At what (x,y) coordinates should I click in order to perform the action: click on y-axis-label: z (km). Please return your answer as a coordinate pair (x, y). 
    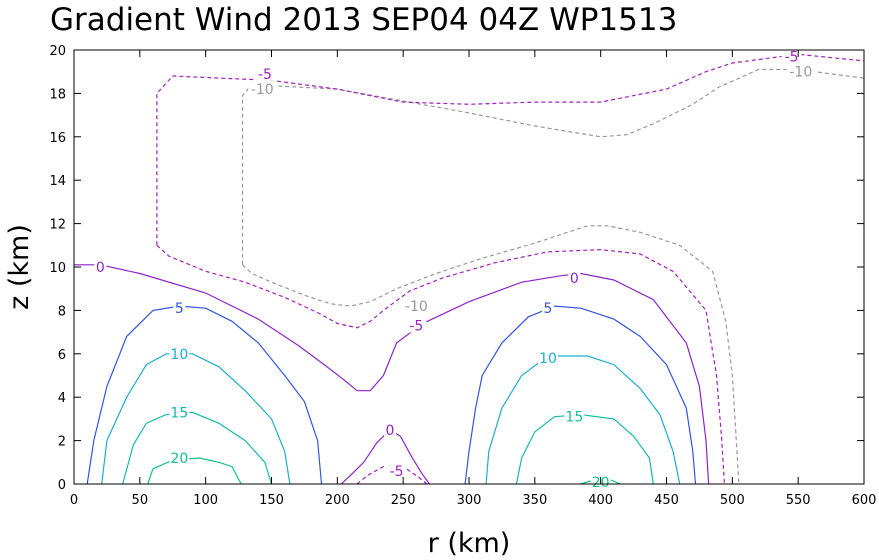
    Looking at the image, I should click on (19, 267).